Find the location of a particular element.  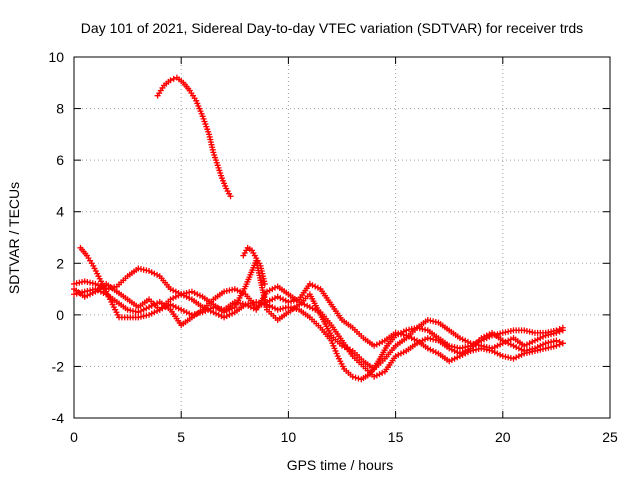

y-tick-label: -4 is located at coordinates (58, 418).